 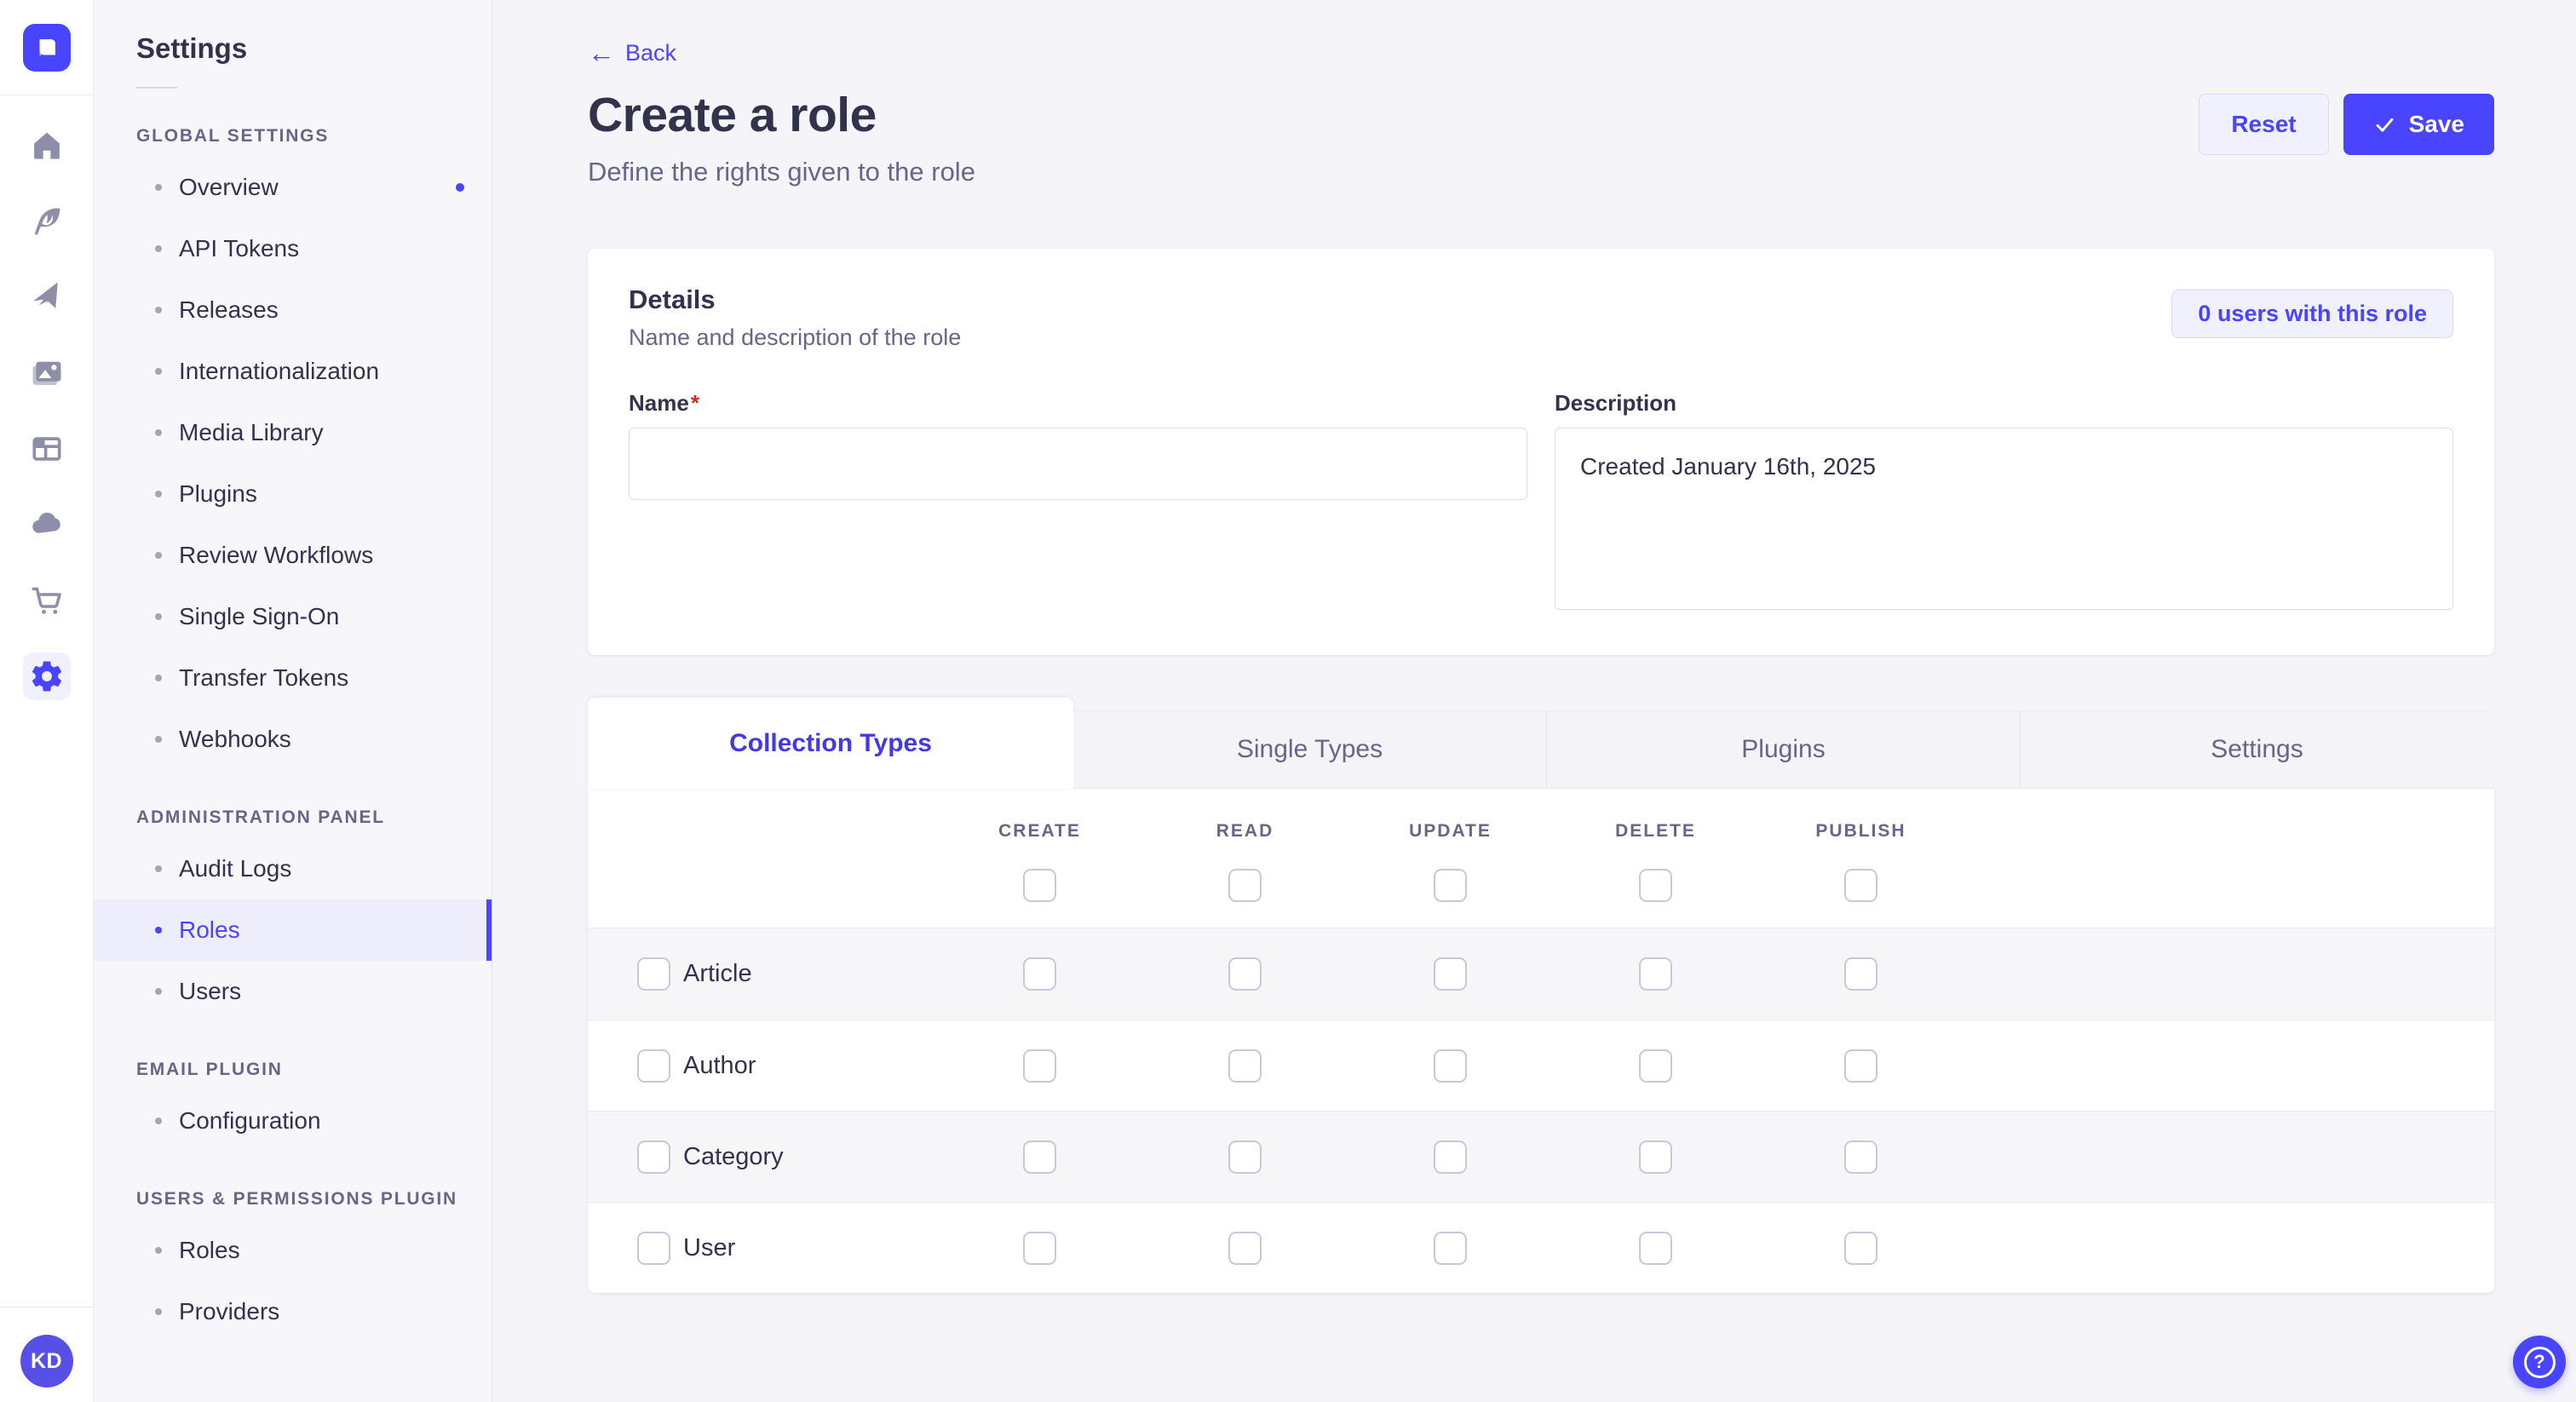 What do you see at coordinates (831, 743) in the screenshot?
I see `tab-collection-types: Collection Types` at bounding box center [831, 743].